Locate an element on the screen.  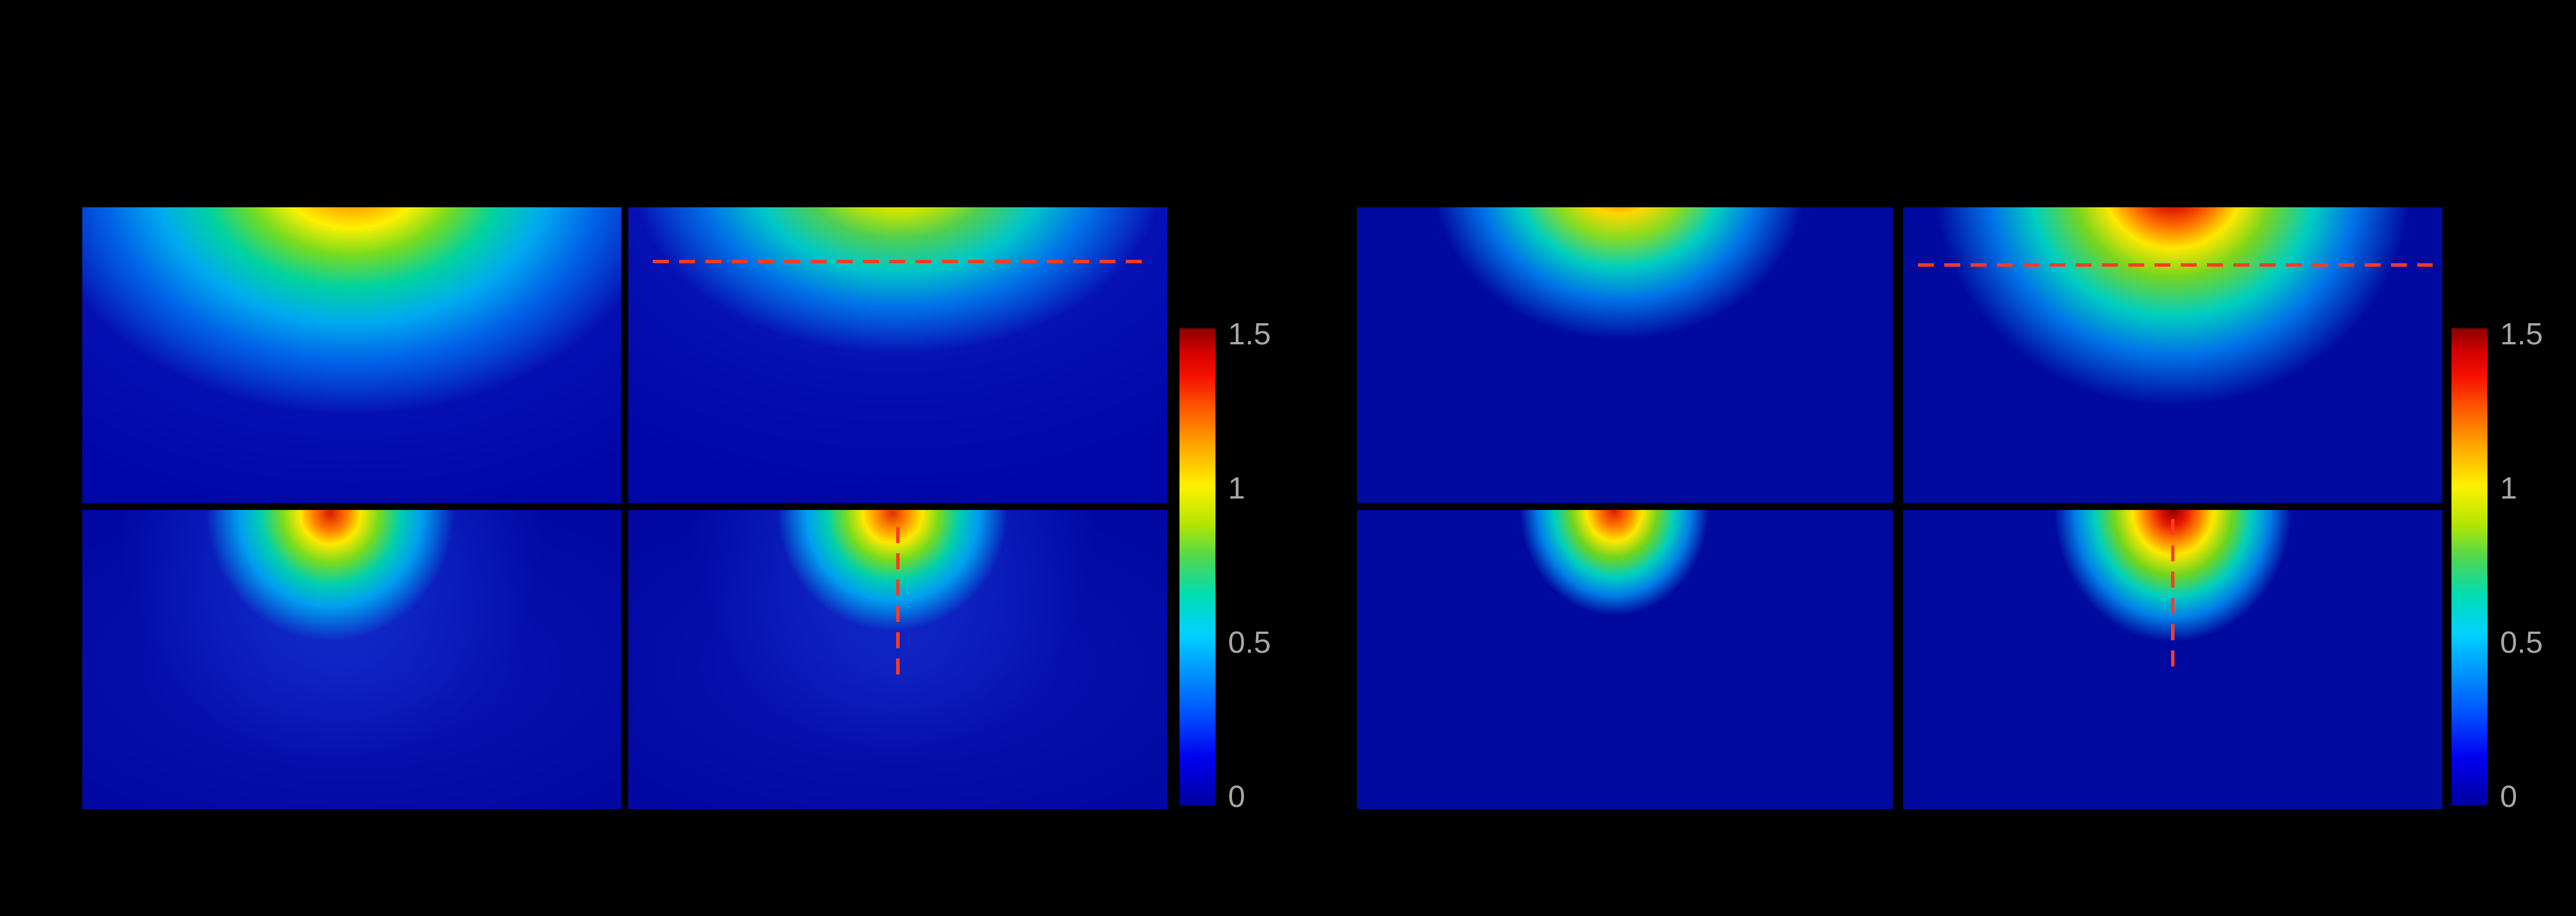
heatmap-panel-left-bottom-right is located at coordinates (897, 659).